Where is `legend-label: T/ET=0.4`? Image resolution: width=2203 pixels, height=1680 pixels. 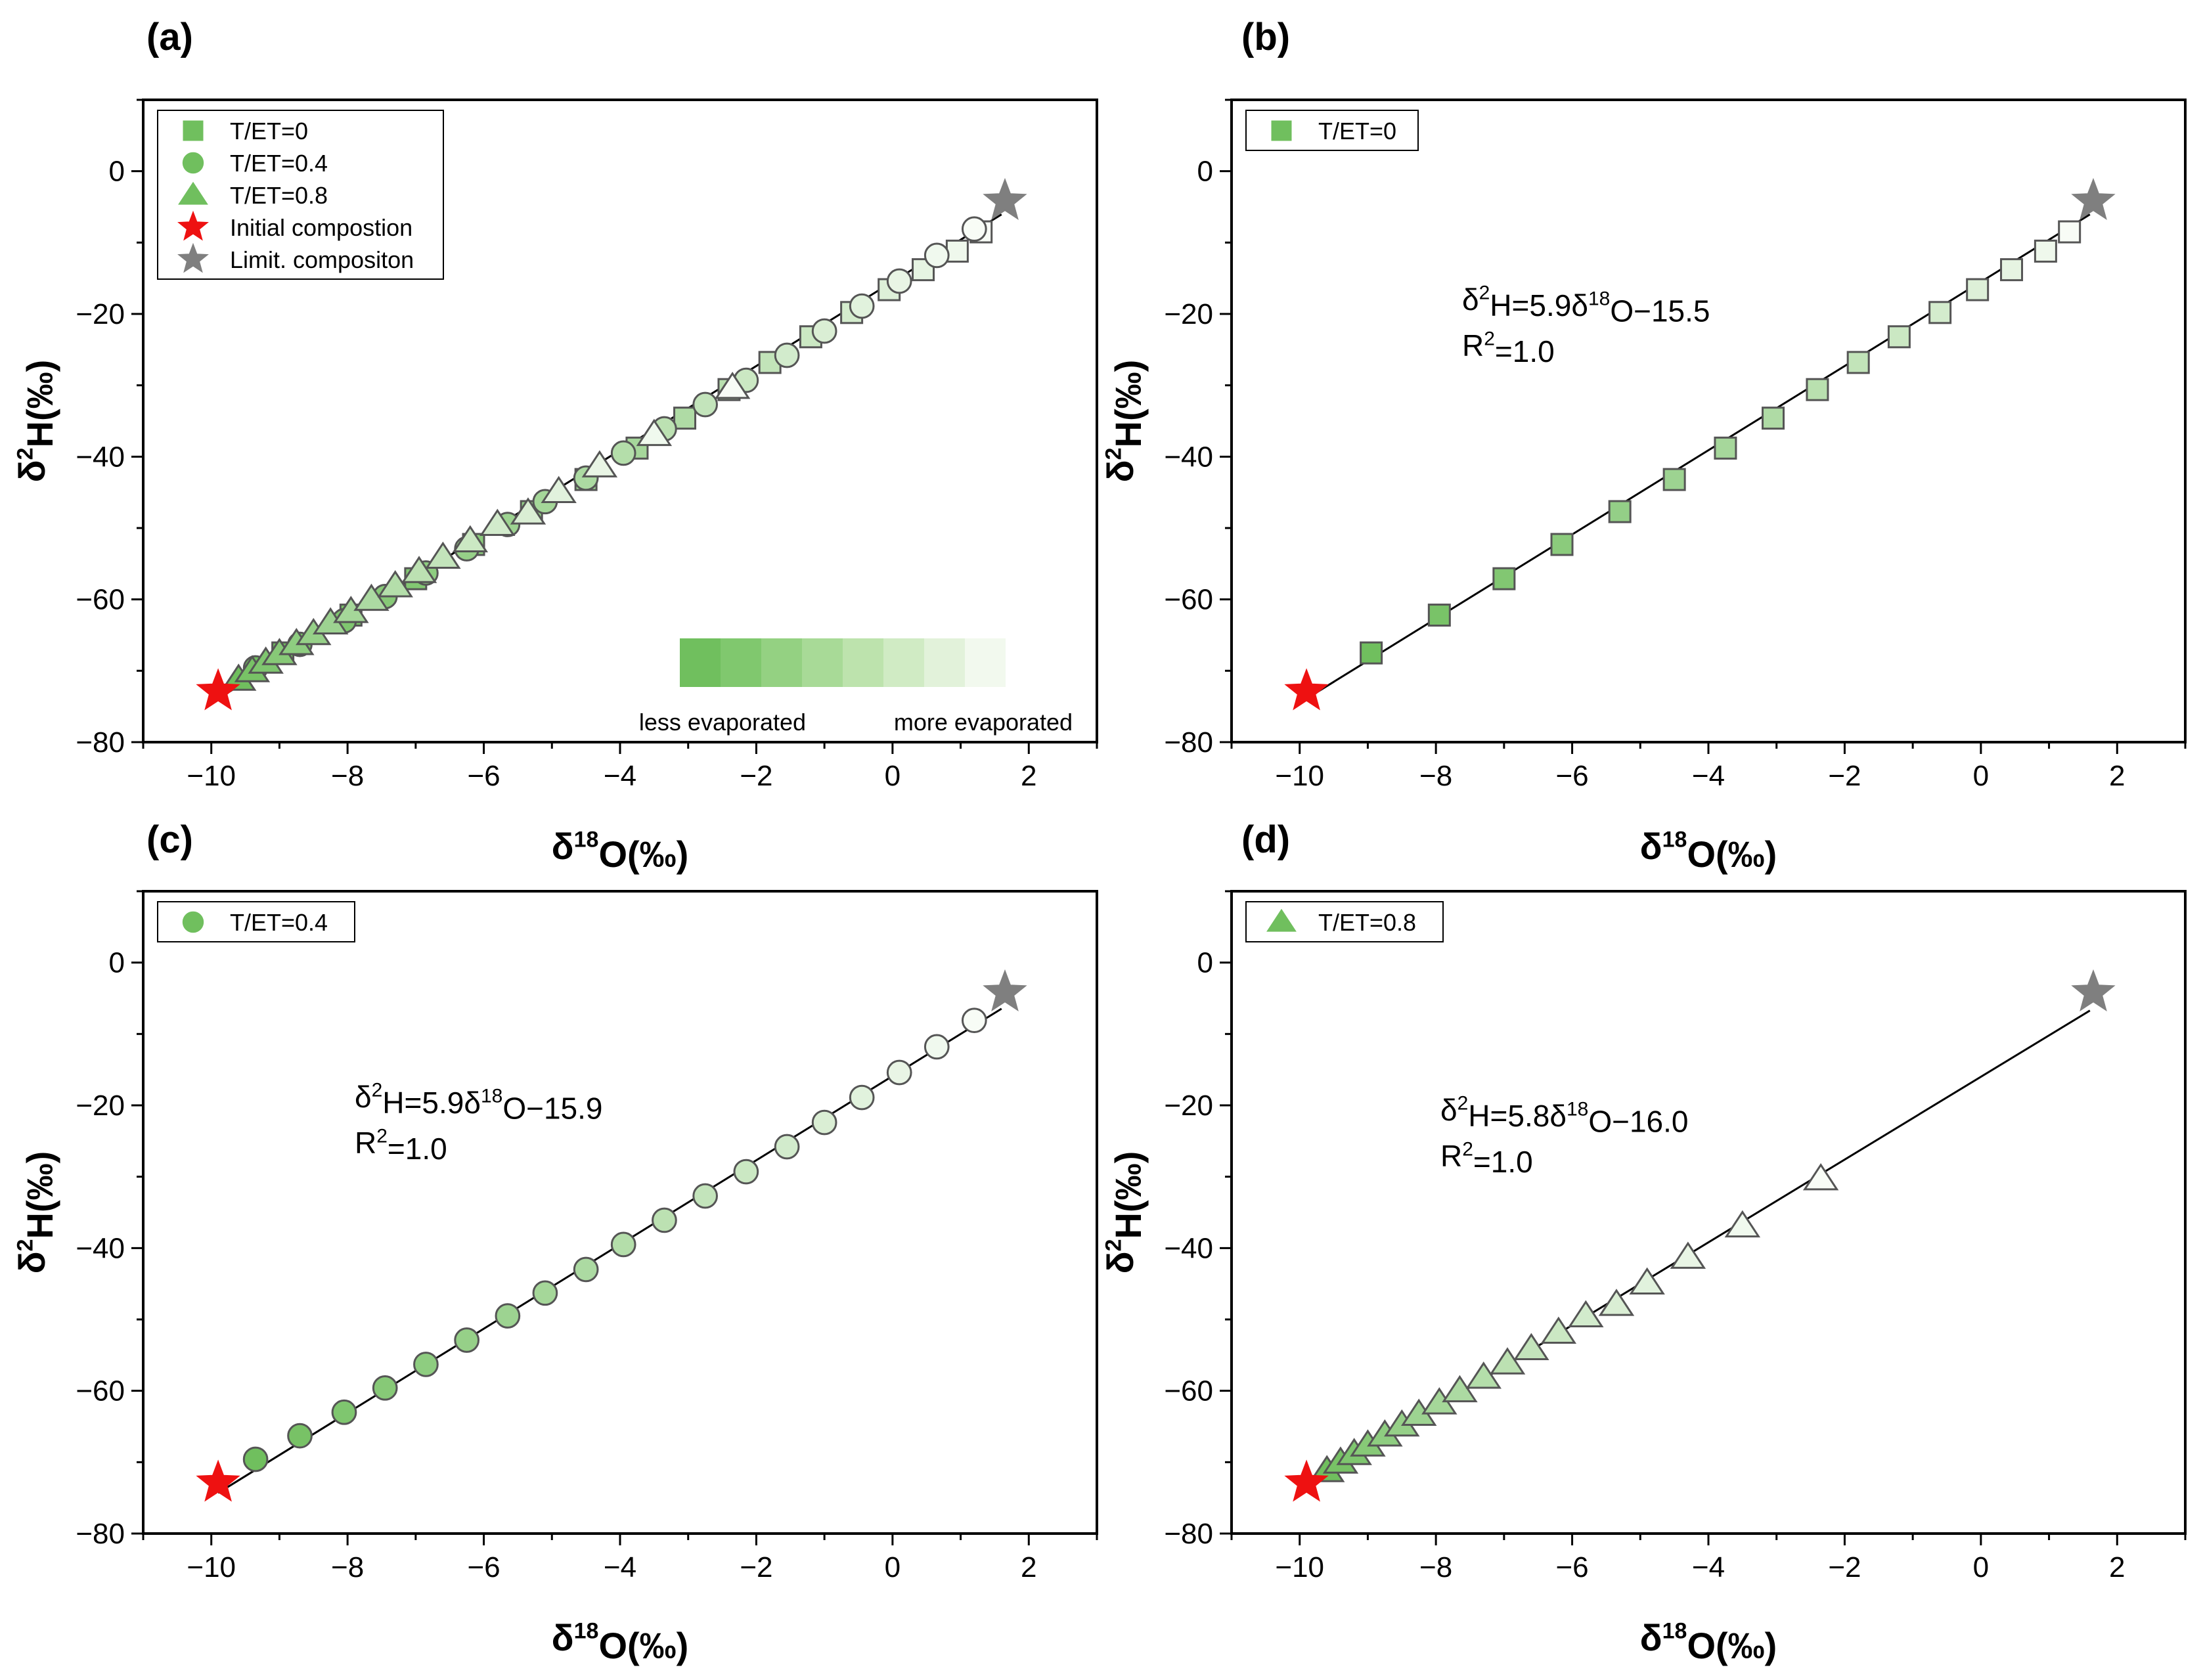
legend-label: T/ET=0.4 is located at coordinates (279, 922).